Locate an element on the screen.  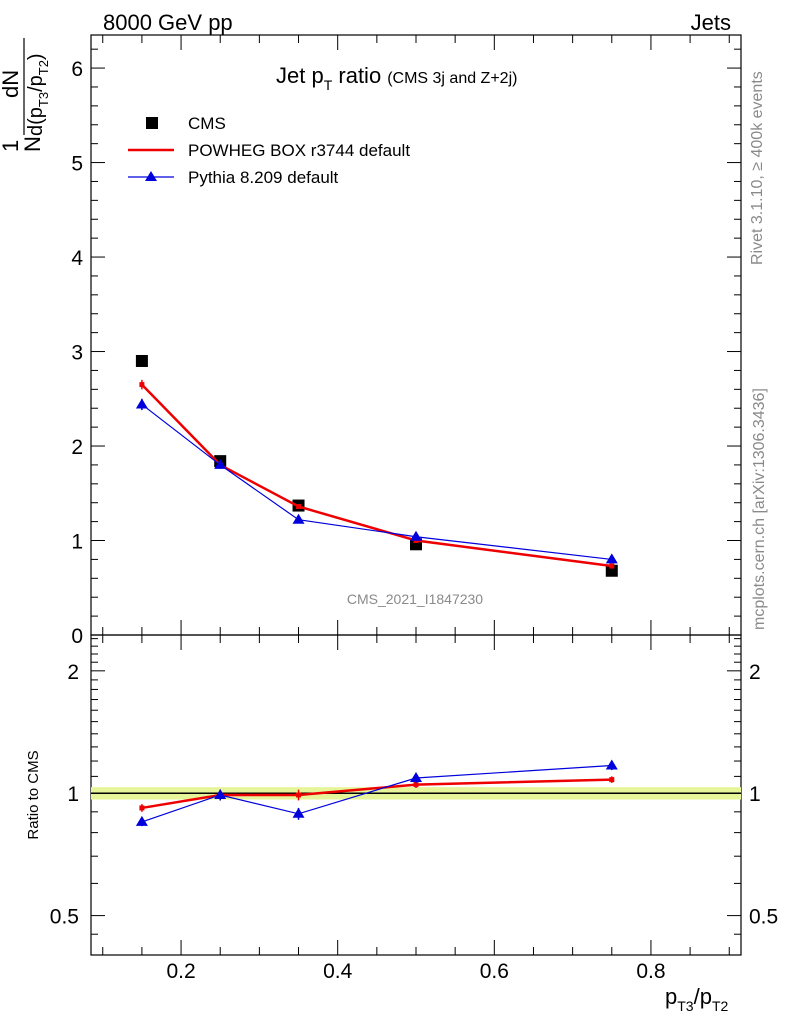
legend-pythia-marker is located at coordinates (151, 176).